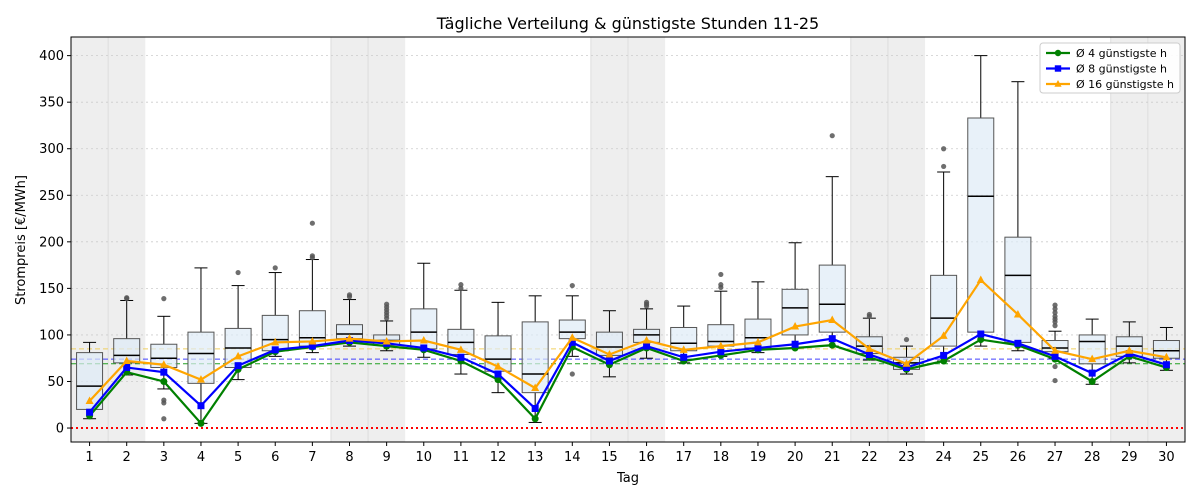 The image size is (1200, 500). I want to click on x-tick-label: 6, so click(275, 457).